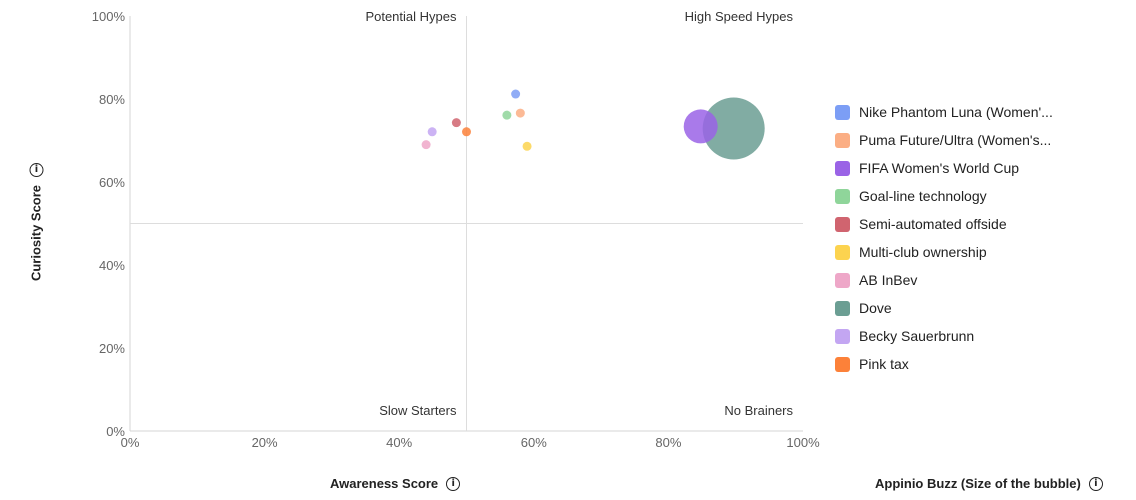 This screenshot has height=500, width=1136. Describe the element at coordinates (875, 308) in the screenshot. I see `legend-label: Dove` at that location.